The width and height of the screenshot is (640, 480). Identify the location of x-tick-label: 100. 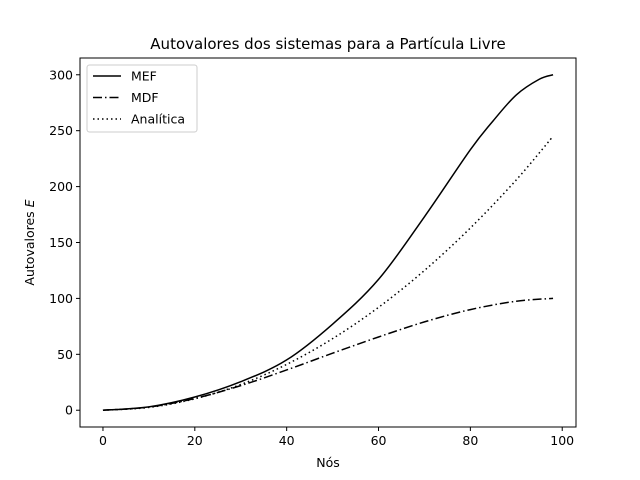
(562, 440).